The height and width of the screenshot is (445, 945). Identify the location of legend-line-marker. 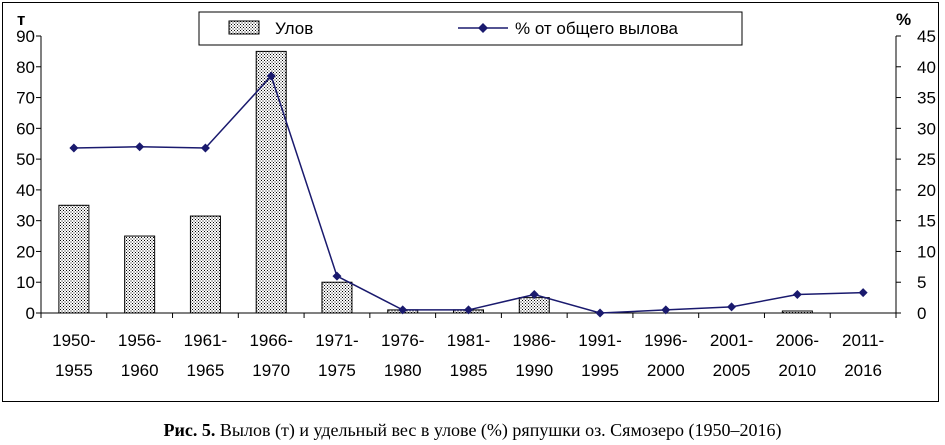
(483, 28).